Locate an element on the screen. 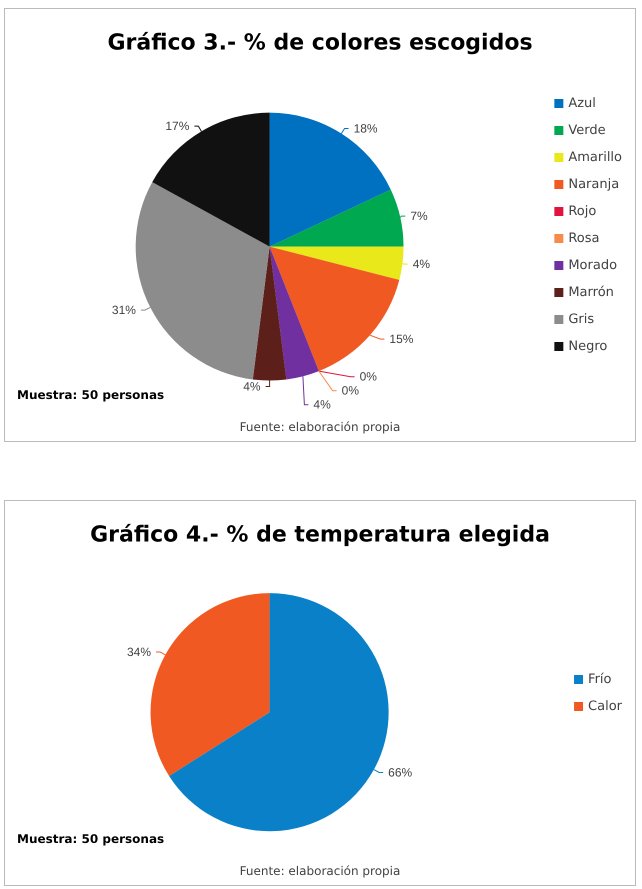  data-label: 18% is located at coordinates (366, 128).